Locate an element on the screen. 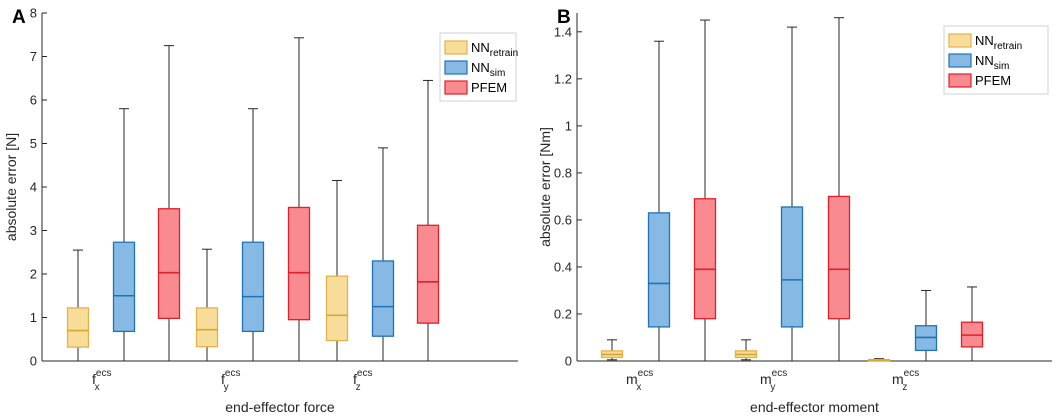 The image size is (1059, 418). y-tick-label: 0.6 is located at coordinates (563, 219).